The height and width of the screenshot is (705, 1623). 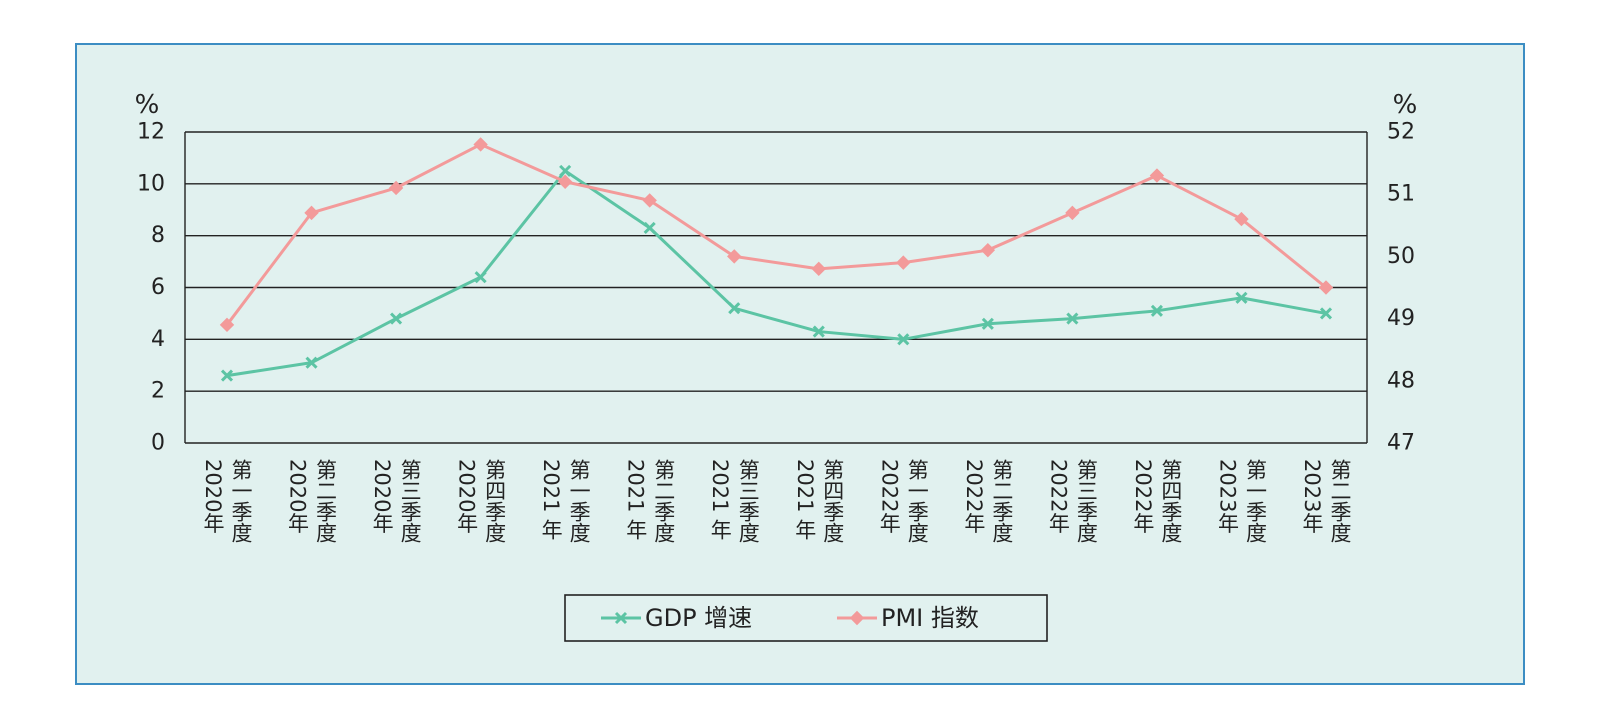 What do you see at coordinates (698, 618) in the screenshot?
I see `legend-label-1: GDP 增速` at bounding box center [698, 618].